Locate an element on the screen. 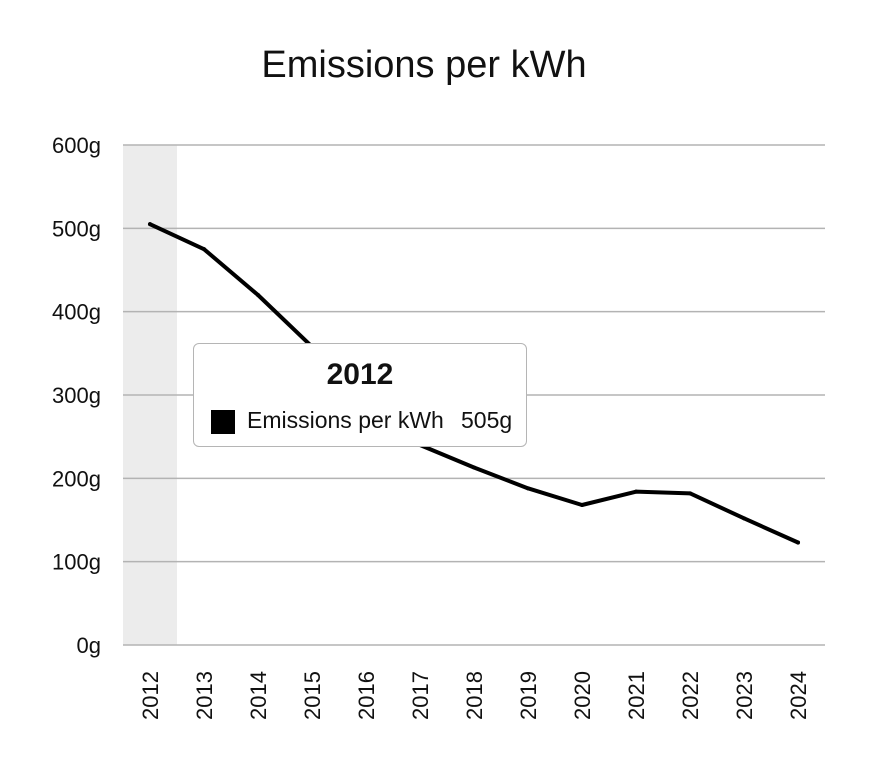 The width and height of the screenshot is (888, 764). x-tick-label: 2019 is located at coordinates (528, 695).